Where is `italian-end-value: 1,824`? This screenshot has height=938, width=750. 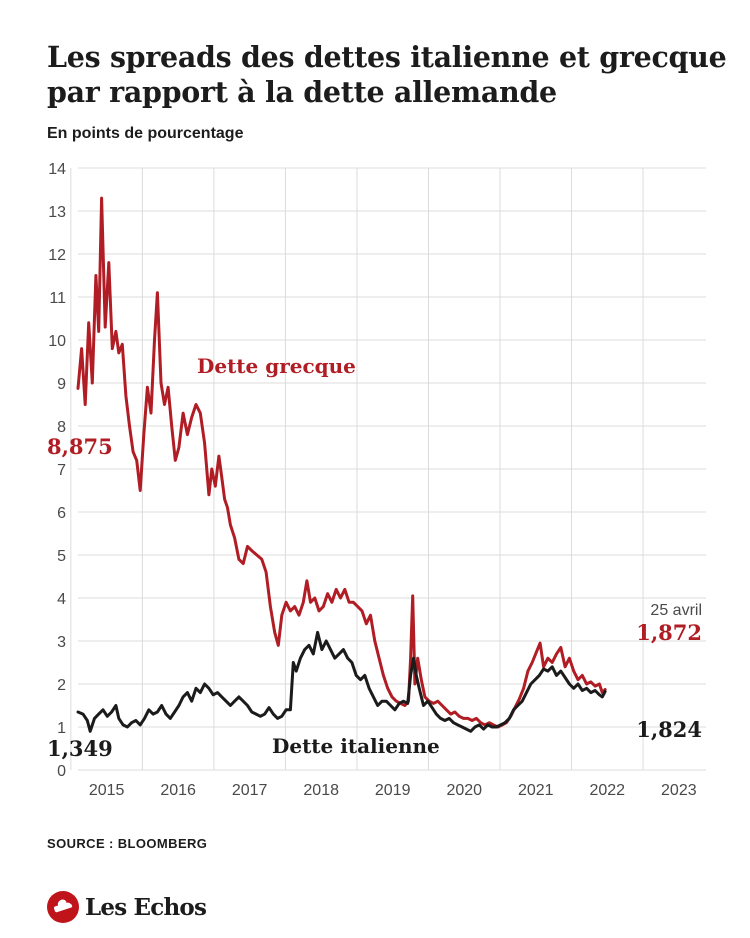
italian-end-value: 1,824 is located at coordinates (669, 729).